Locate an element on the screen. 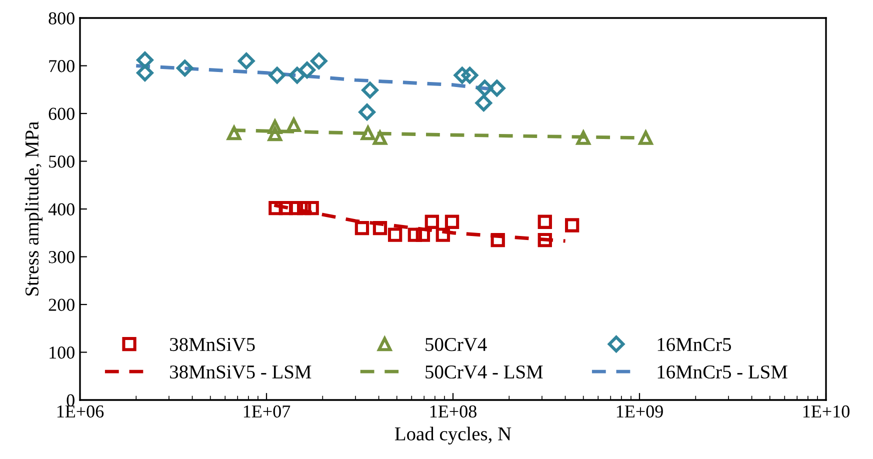 This screenshot has height=459, width=873. y-axis-title: Stress amplitude, MPa is located at coordinates (33, 209).